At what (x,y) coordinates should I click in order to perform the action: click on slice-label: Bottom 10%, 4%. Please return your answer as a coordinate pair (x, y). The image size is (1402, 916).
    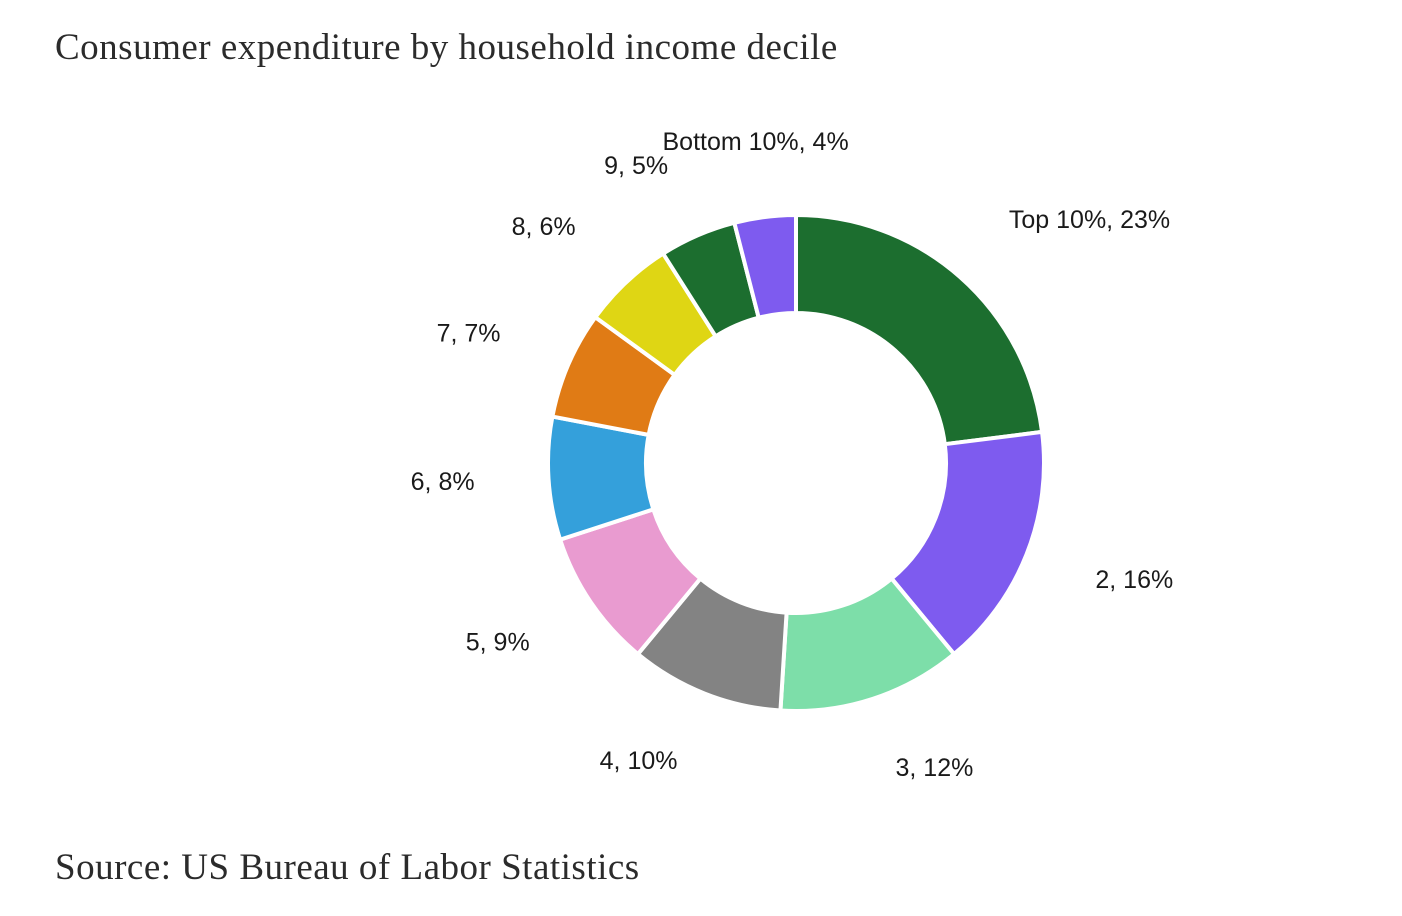
    Looking at the image, I should click on (755, 142).